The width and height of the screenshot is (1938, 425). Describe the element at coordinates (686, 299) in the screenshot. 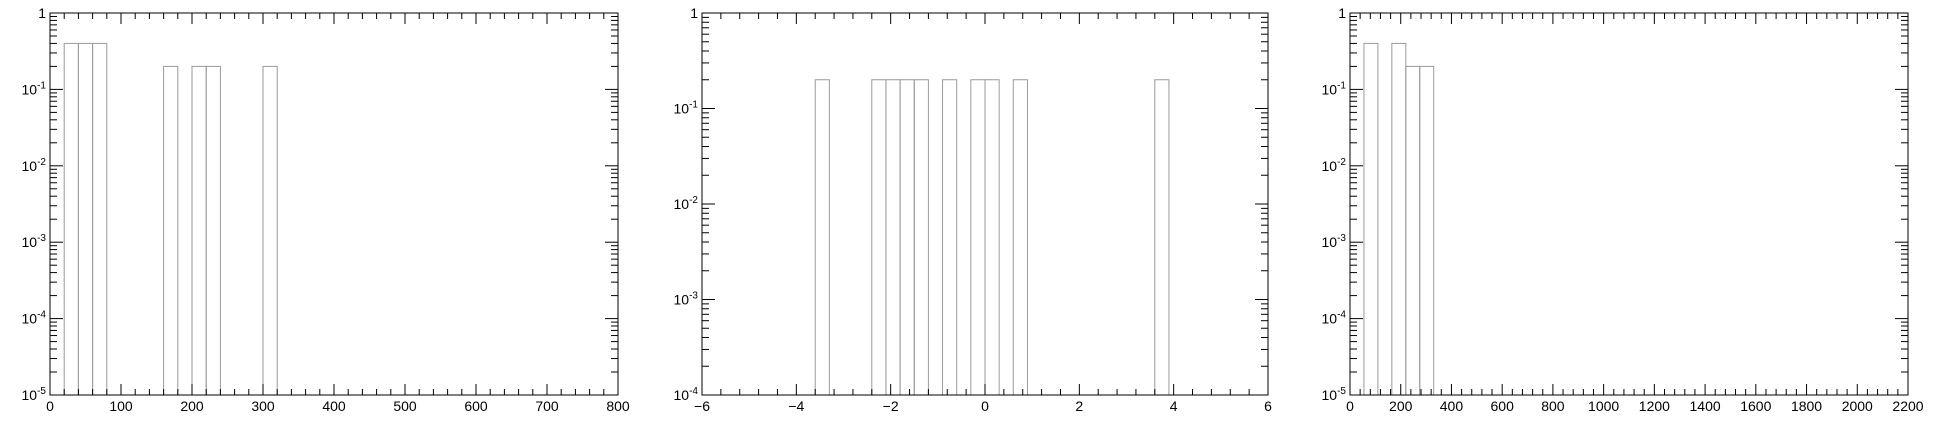

I see `panel-2-ytick-label: 10⁻³` at that location.